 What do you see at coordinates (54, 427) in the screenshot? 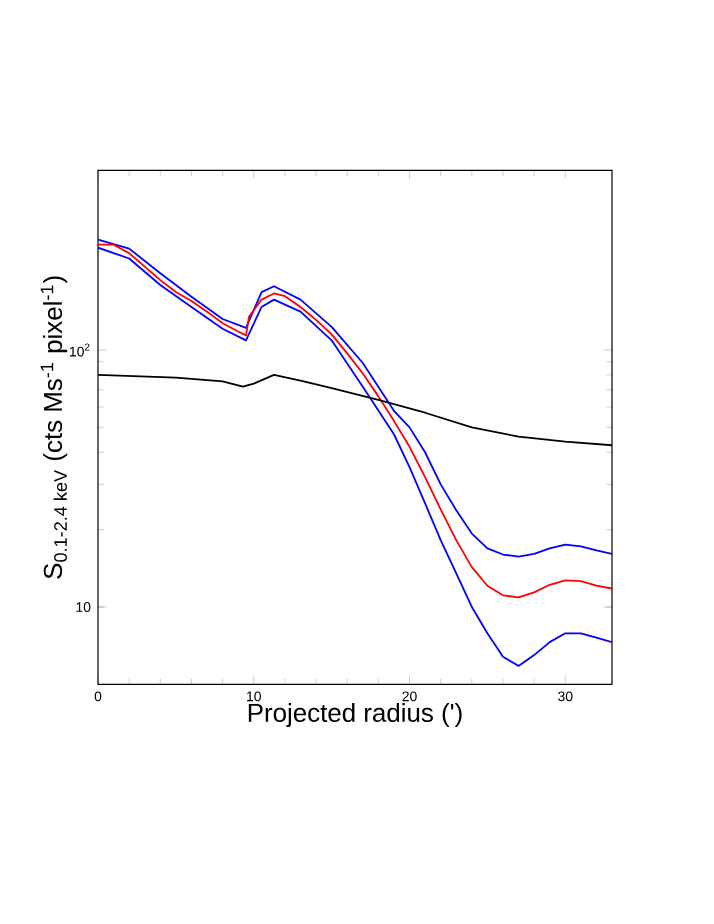
I see `y-axis-title: S$_{0.1-2.4 keV}$ (cts Ms$^{-1}$ pixel$^{-1}$)` at bounding box center [54, 427].